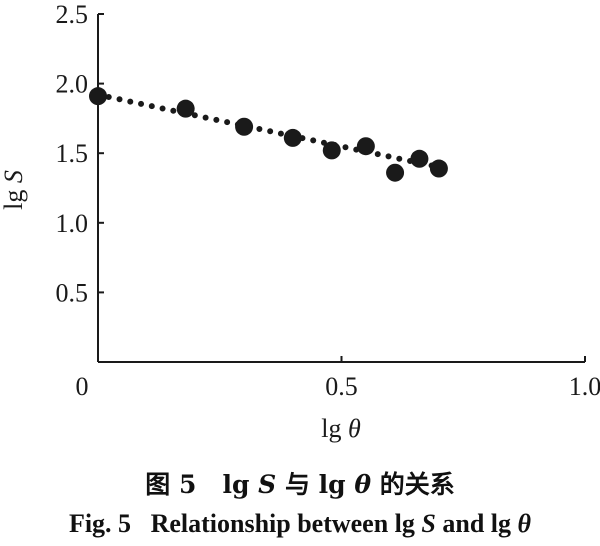  What do you see at coordinates (171, 484) in the screenshot?
I see `caption-cn-fig: 图 5` at bounding box center [171, 484].